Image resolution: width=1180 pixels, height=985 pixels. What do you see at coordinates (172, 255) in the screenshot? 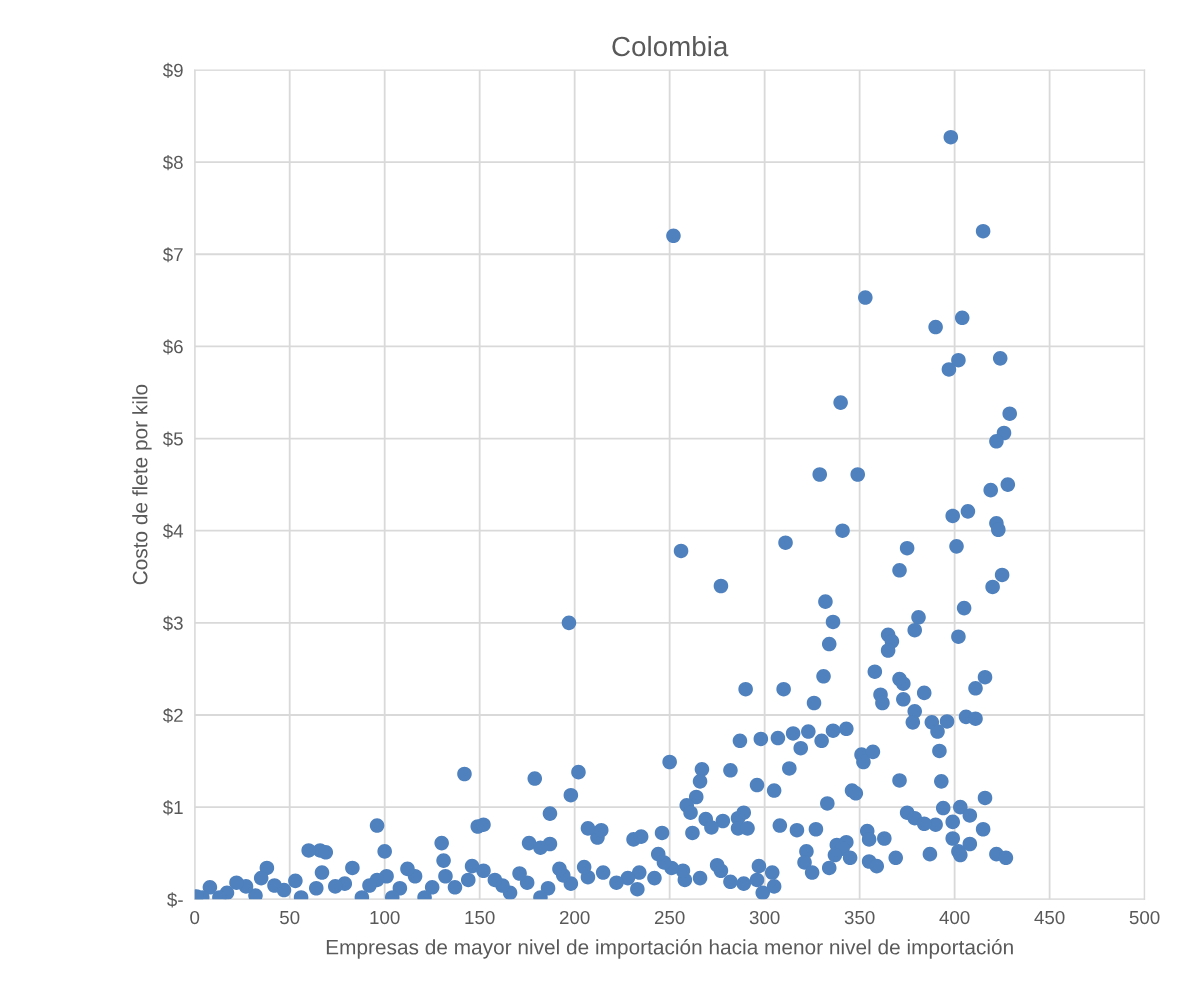
I see `y-tick-label: $7` at bounding box center [172, 255].